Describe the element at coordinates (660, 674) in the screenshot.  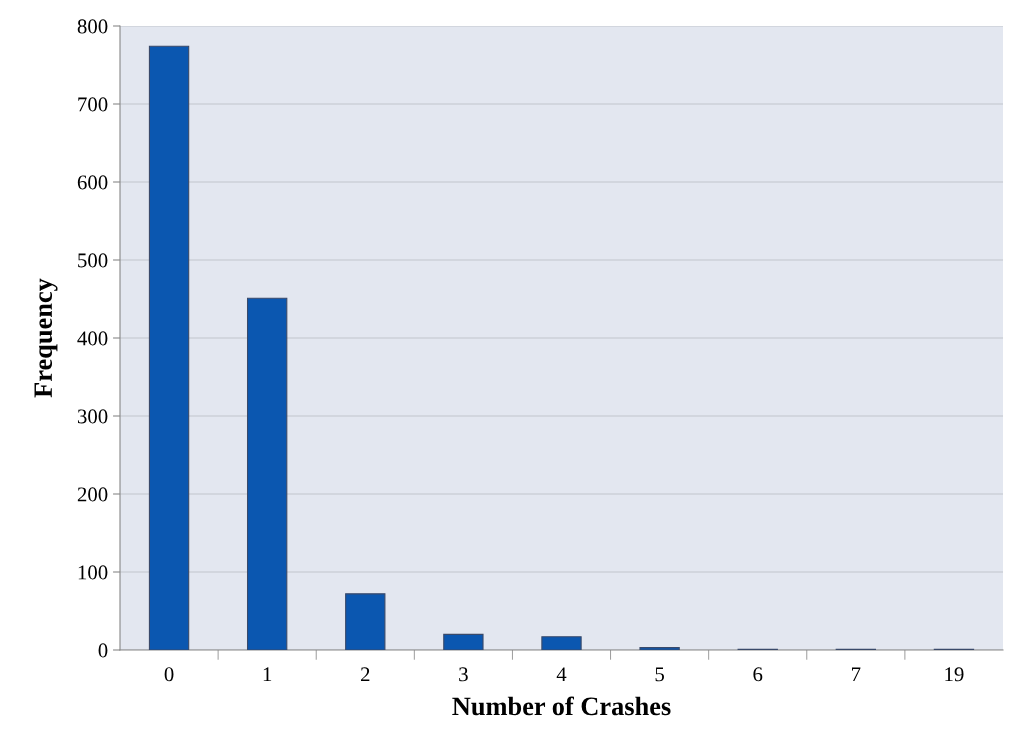
I see `x-tick-label: 5` at that location.